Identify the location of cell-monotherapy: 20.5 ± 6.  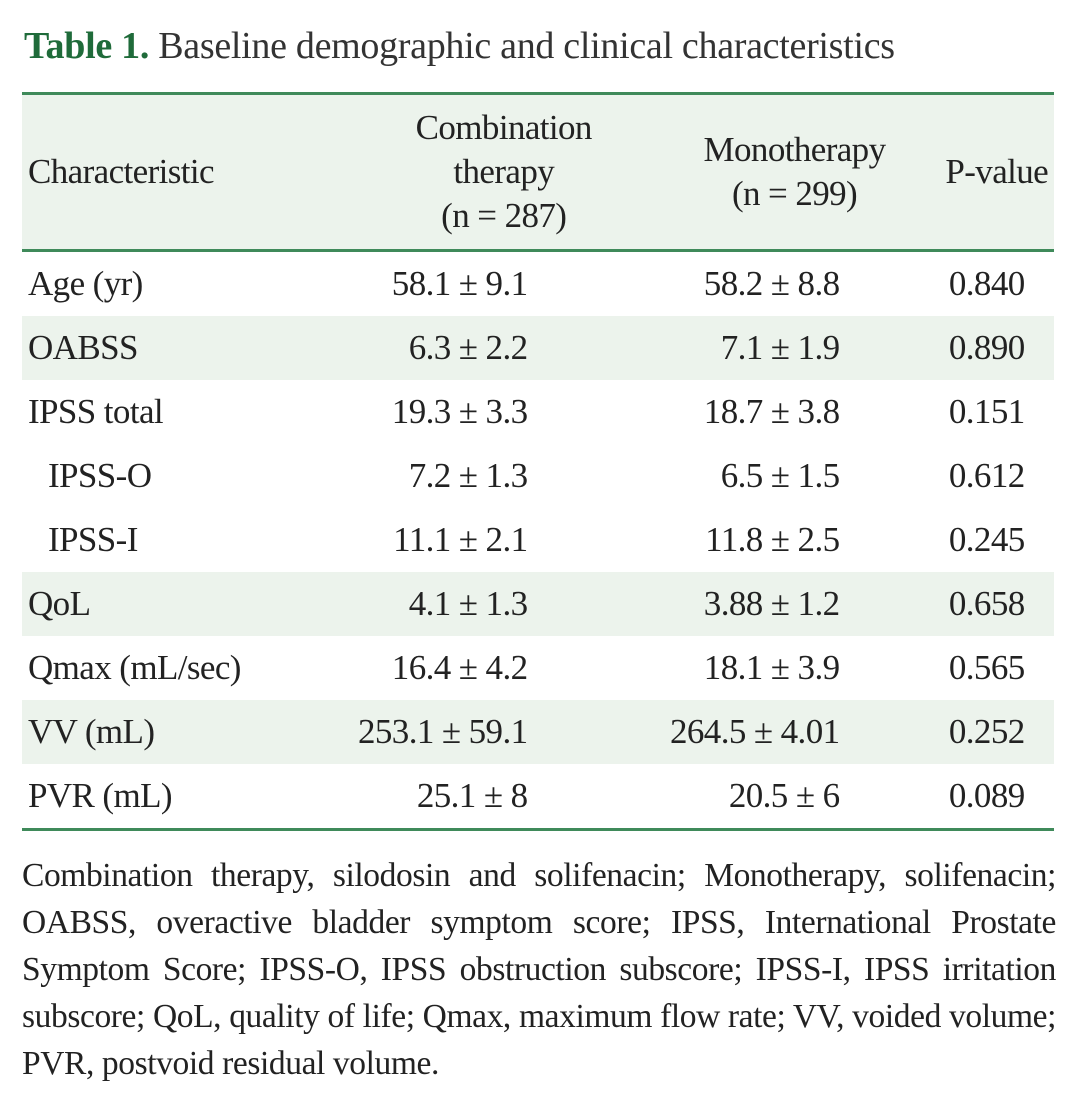
(784, 795).